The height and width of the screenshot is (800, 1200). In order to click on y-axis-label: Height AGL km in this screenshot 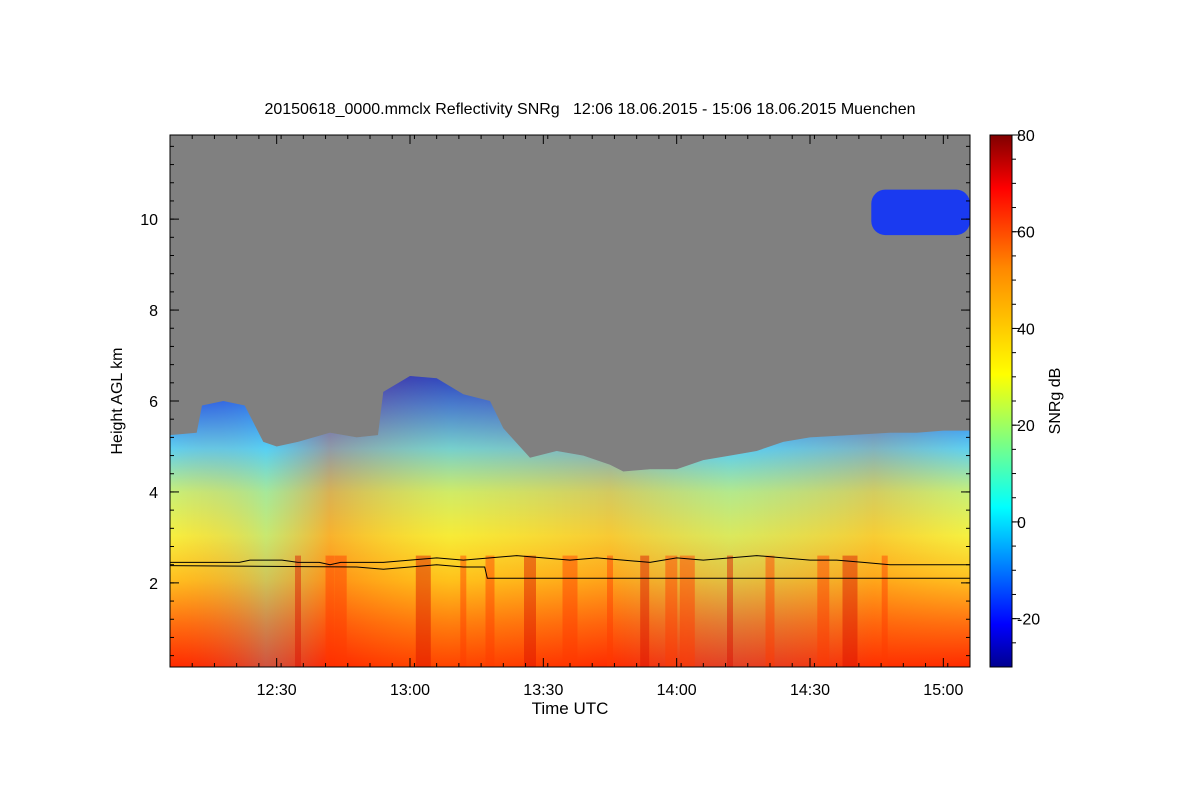, I will do `click(117, 400)`.